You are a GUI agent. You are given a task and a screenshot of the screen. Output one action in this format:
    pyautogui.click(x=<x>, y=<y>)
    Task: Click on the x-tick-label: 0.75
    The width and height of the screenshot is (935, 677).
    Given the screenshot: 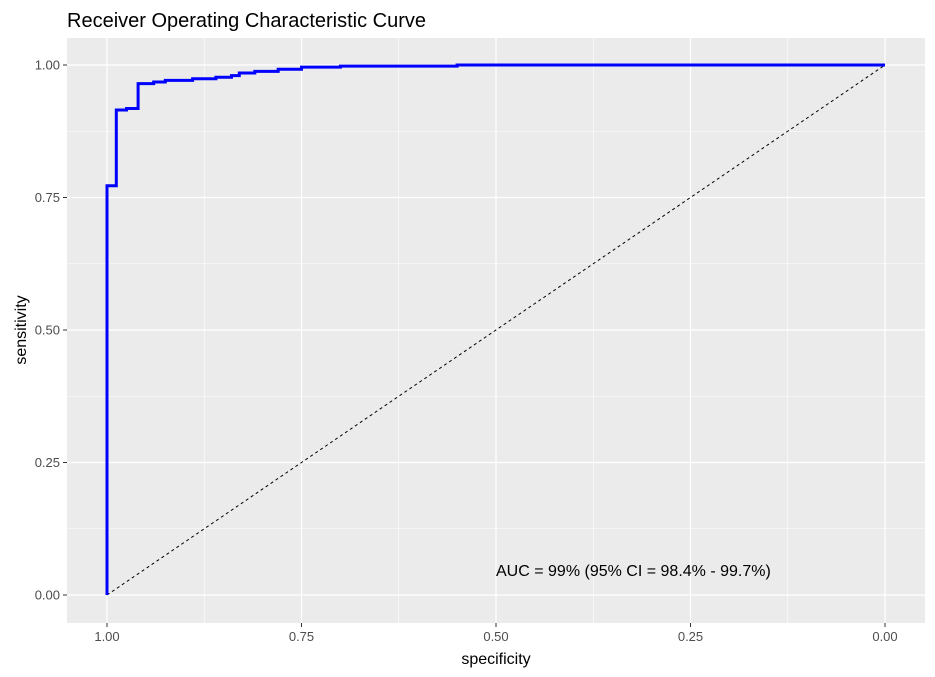 What is the action you would take?
    pyautogui.click(x=301, y=636)
    